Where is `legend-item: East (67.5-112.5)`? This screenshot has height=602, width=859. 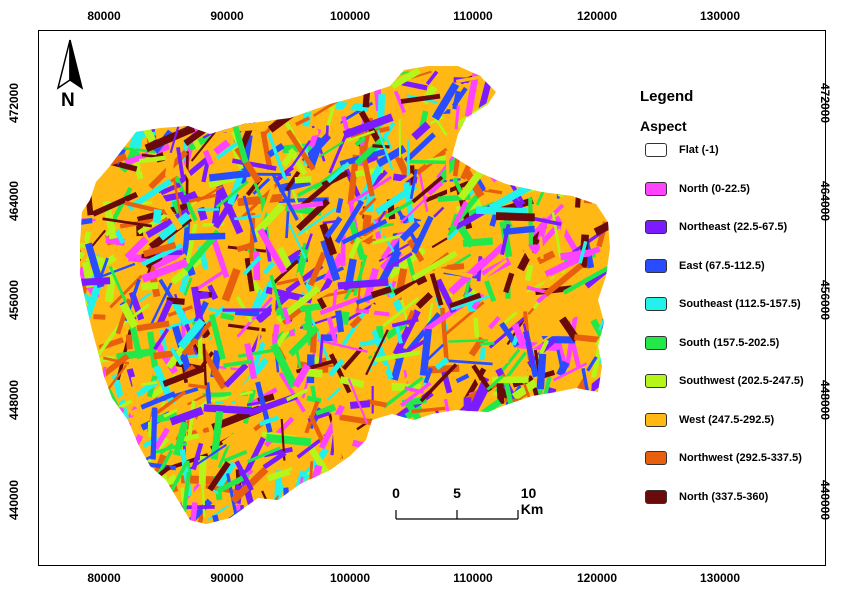 legend-item: East (67.5-112.5) is located at coordinates (705, 266).